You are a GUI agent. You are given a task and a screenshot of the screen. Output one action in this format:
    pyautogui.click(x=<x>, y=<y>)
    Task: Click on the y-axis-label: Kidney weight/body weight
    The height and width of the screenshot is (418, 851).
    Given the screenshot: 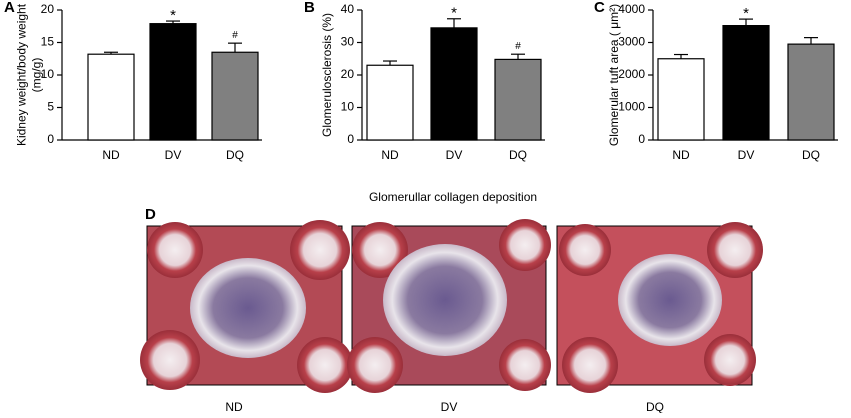 What is the action you would take?
    pyautogui.click(x=22, y=74)
    